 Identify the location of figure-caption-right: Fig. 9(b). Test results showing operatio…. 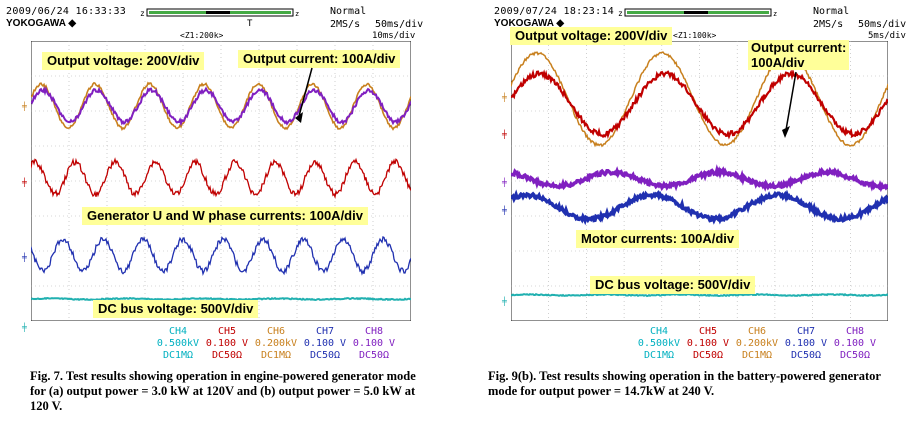
(684, 383).